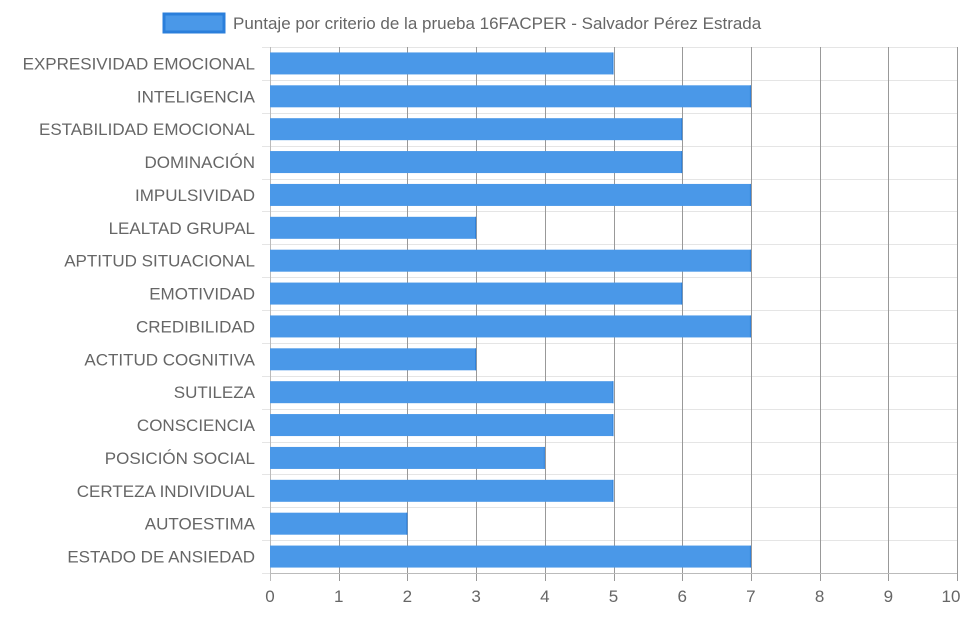 The height and width of the screenshot is (620, 972). What do you see at coordinates (681, 596) in the screenshot?
I see `x-tick-label: 6` at bounding box center [681, 596].